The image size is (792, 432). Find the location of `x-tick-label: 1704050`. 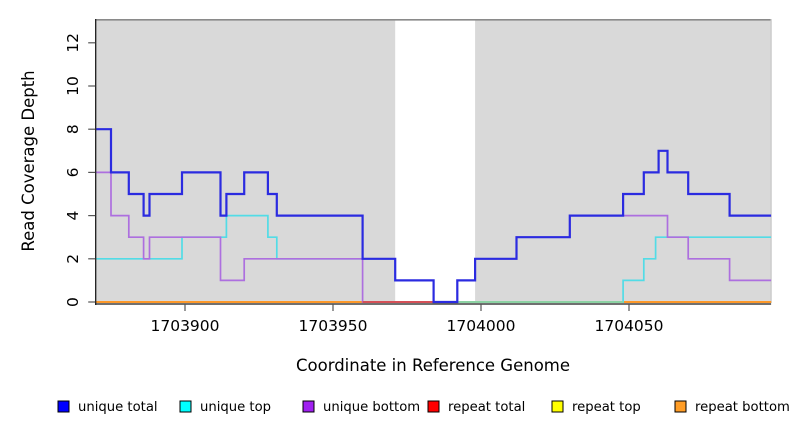

x-tick-label: 1704050 is located at coordinates (628, 326).